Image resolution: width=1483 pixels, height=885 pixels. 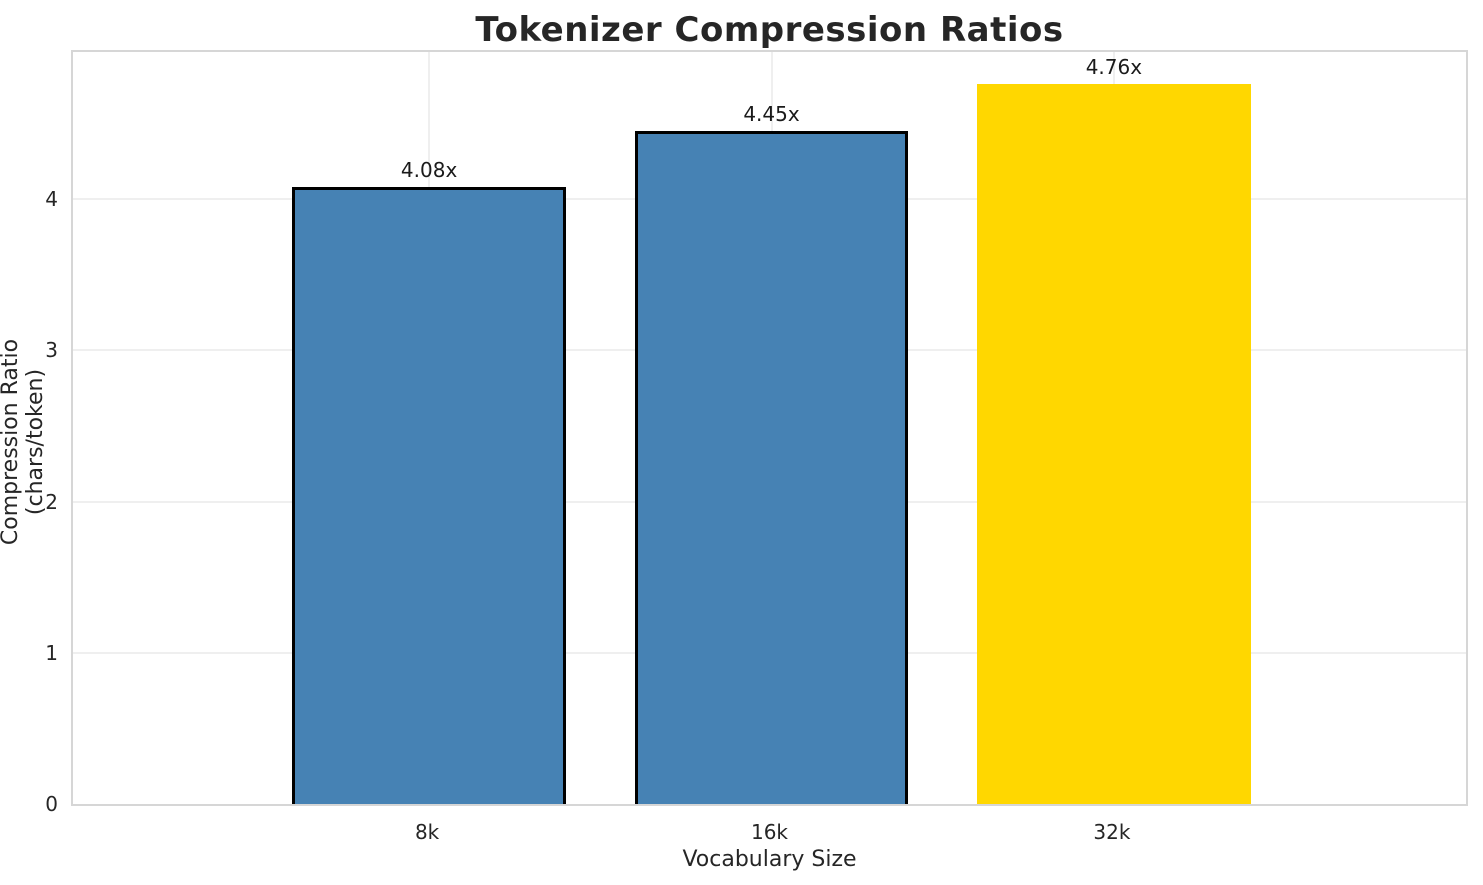 What do you see at coordinates (51, 199) in the screenshot?
I see `ytick-label-4: 4` at bounding box center [51, 199].